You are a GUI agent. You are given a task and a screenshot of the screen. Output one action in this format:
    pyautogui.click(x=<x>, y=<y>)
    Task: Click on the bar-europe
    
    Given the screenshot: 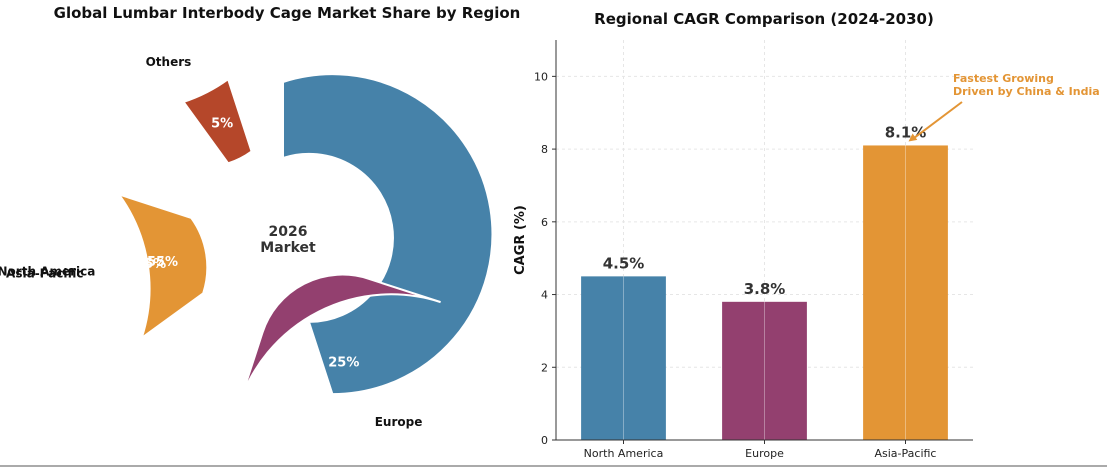 What is the action you would take?
    pyautogui.click(x=764, y=370)
    